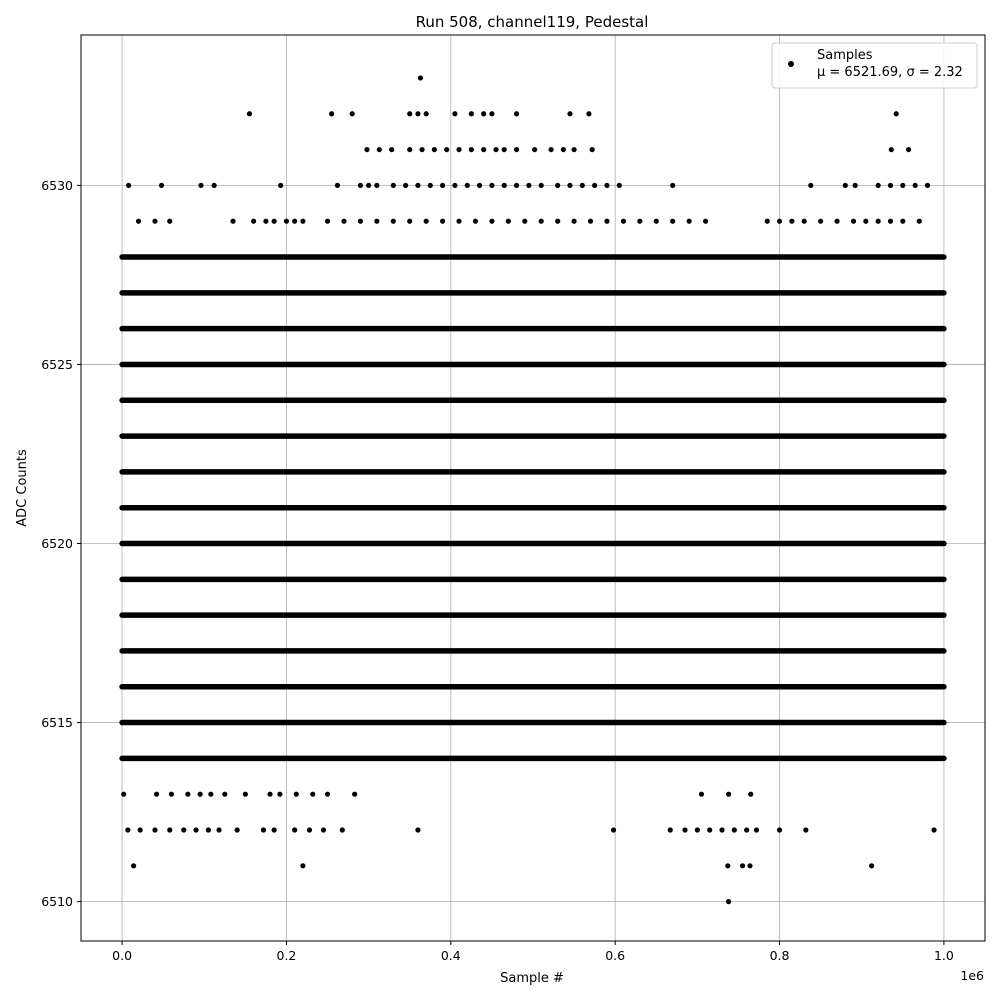  Describe the element at coordinates (287, 955) in the screenshot. I see `x-tick-label: 0.2` at that location.